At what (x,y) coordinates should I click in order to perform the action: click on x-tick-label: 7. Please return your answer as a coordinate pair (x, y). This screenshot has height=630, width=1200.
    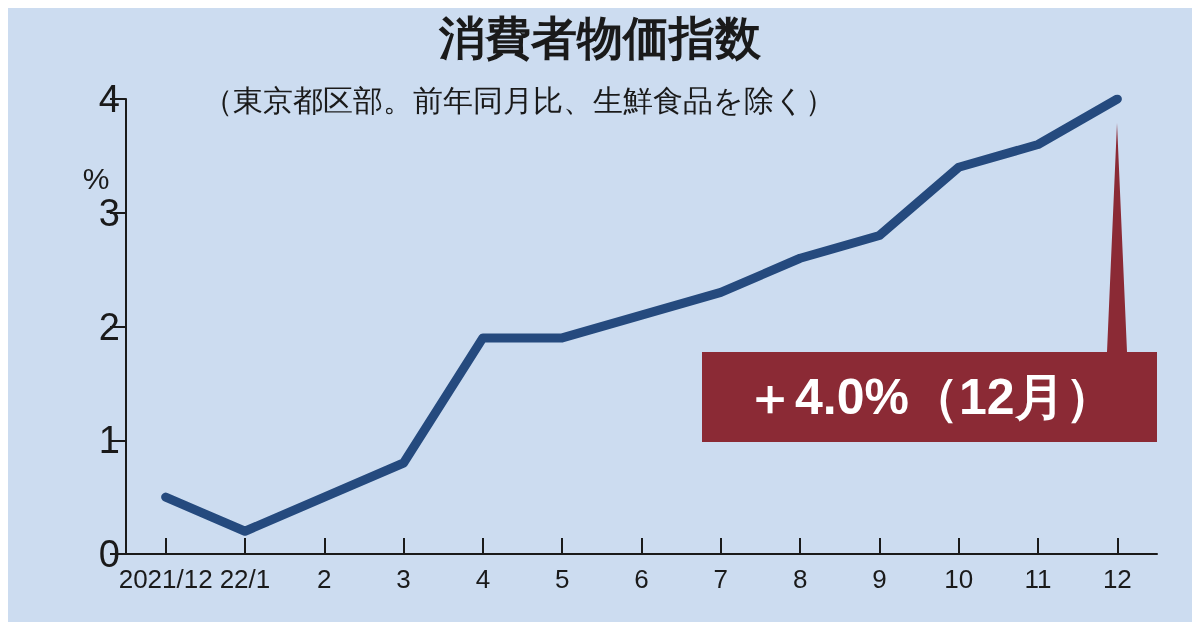
    Looking at the image, I should click on (721, 579).